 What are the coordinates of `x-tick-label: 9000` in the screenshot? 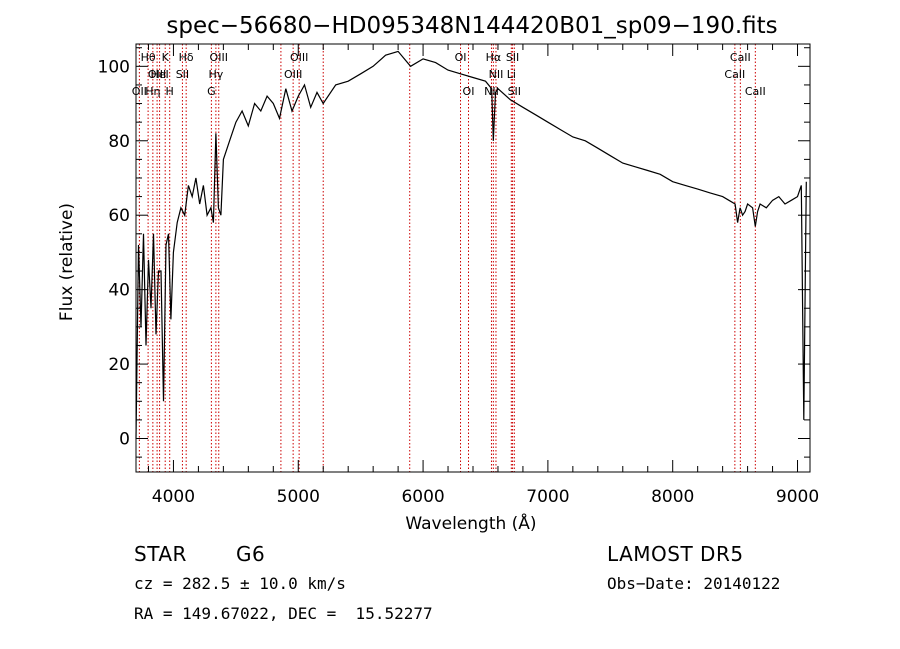 It's located at (797, 497).